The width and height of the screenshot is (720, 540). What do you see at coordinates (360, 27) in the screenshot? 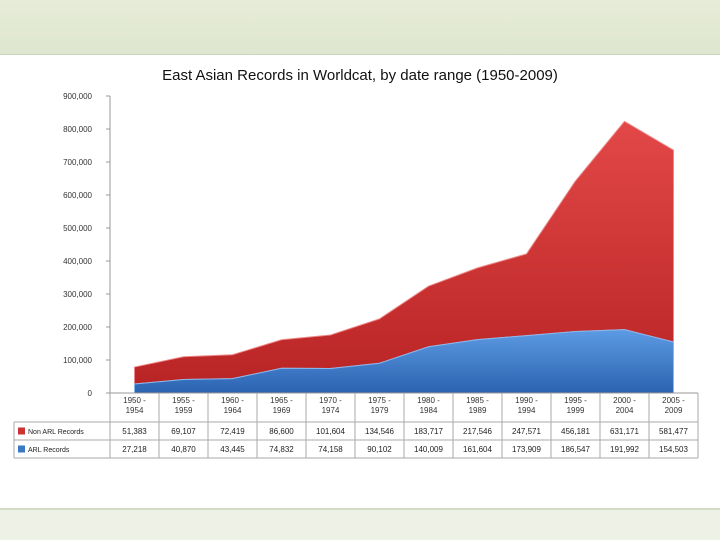
I see `header-band` at bounding box center [360, 27].